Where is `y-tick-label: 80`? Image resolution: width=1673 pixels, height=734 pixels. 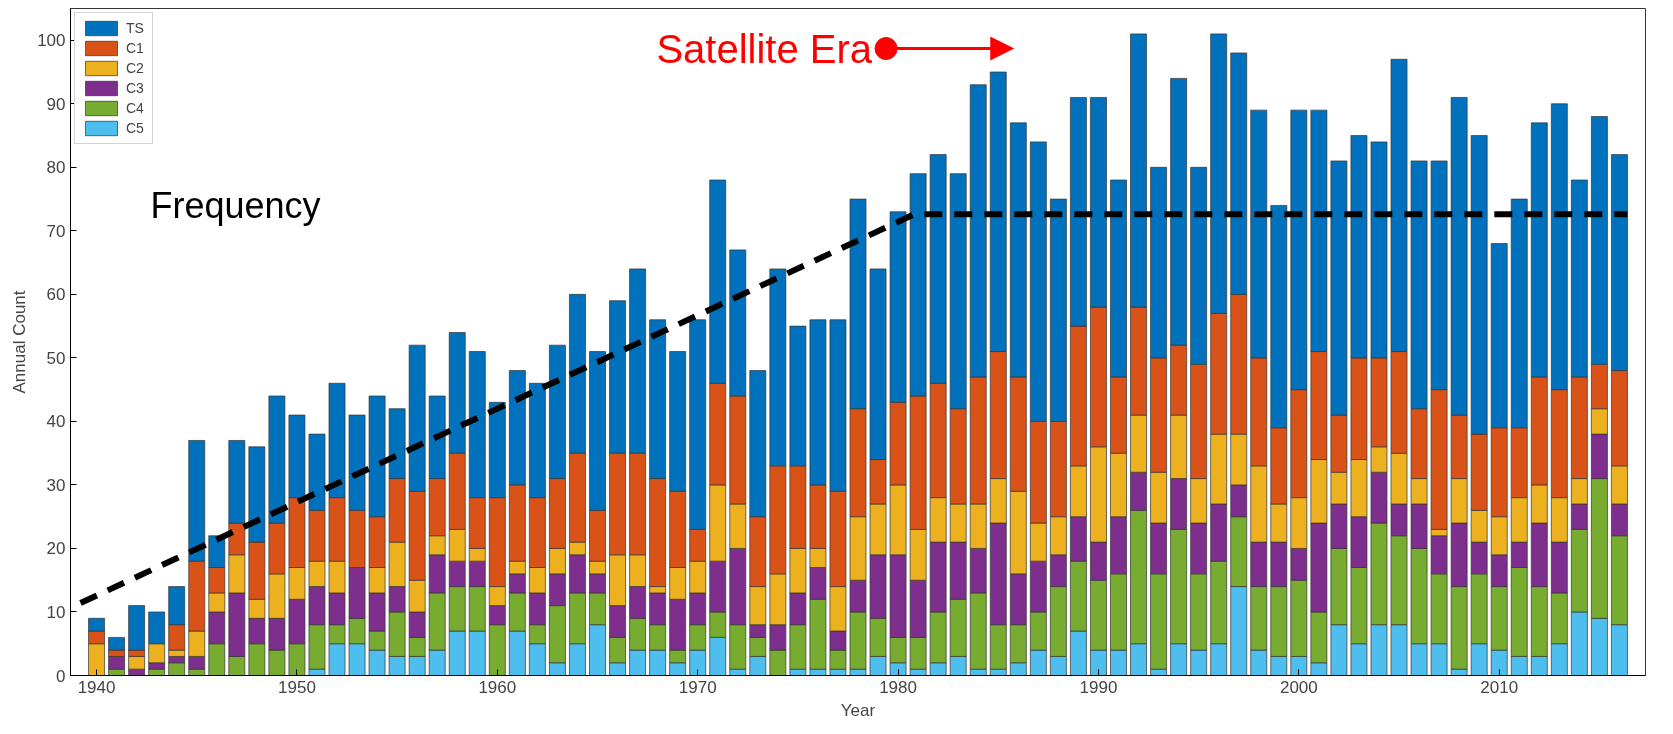
y-tick-label: 80 is located at coordinates (56, 168).